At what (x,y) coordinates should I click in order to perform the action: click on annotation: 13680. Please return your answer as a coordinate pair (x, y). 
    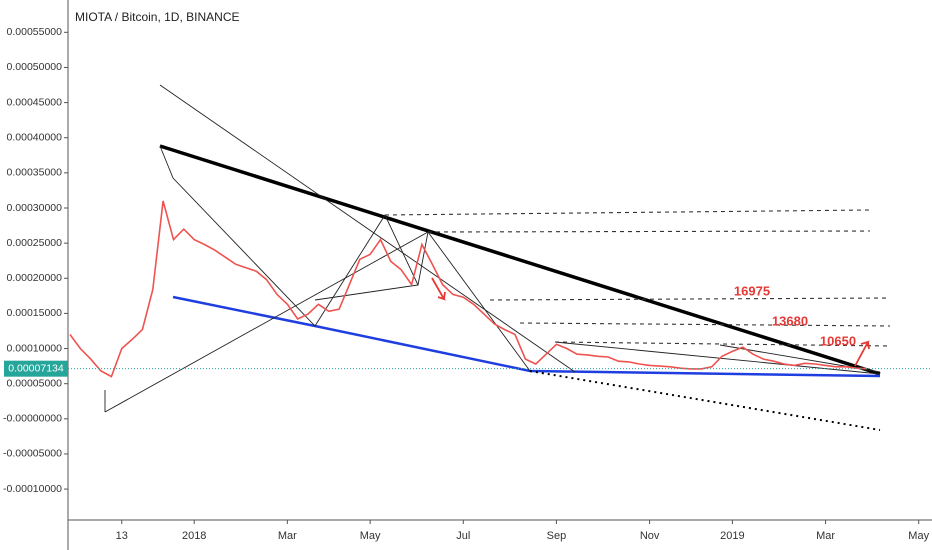
    Looking at the image, I should click on (790, 320).